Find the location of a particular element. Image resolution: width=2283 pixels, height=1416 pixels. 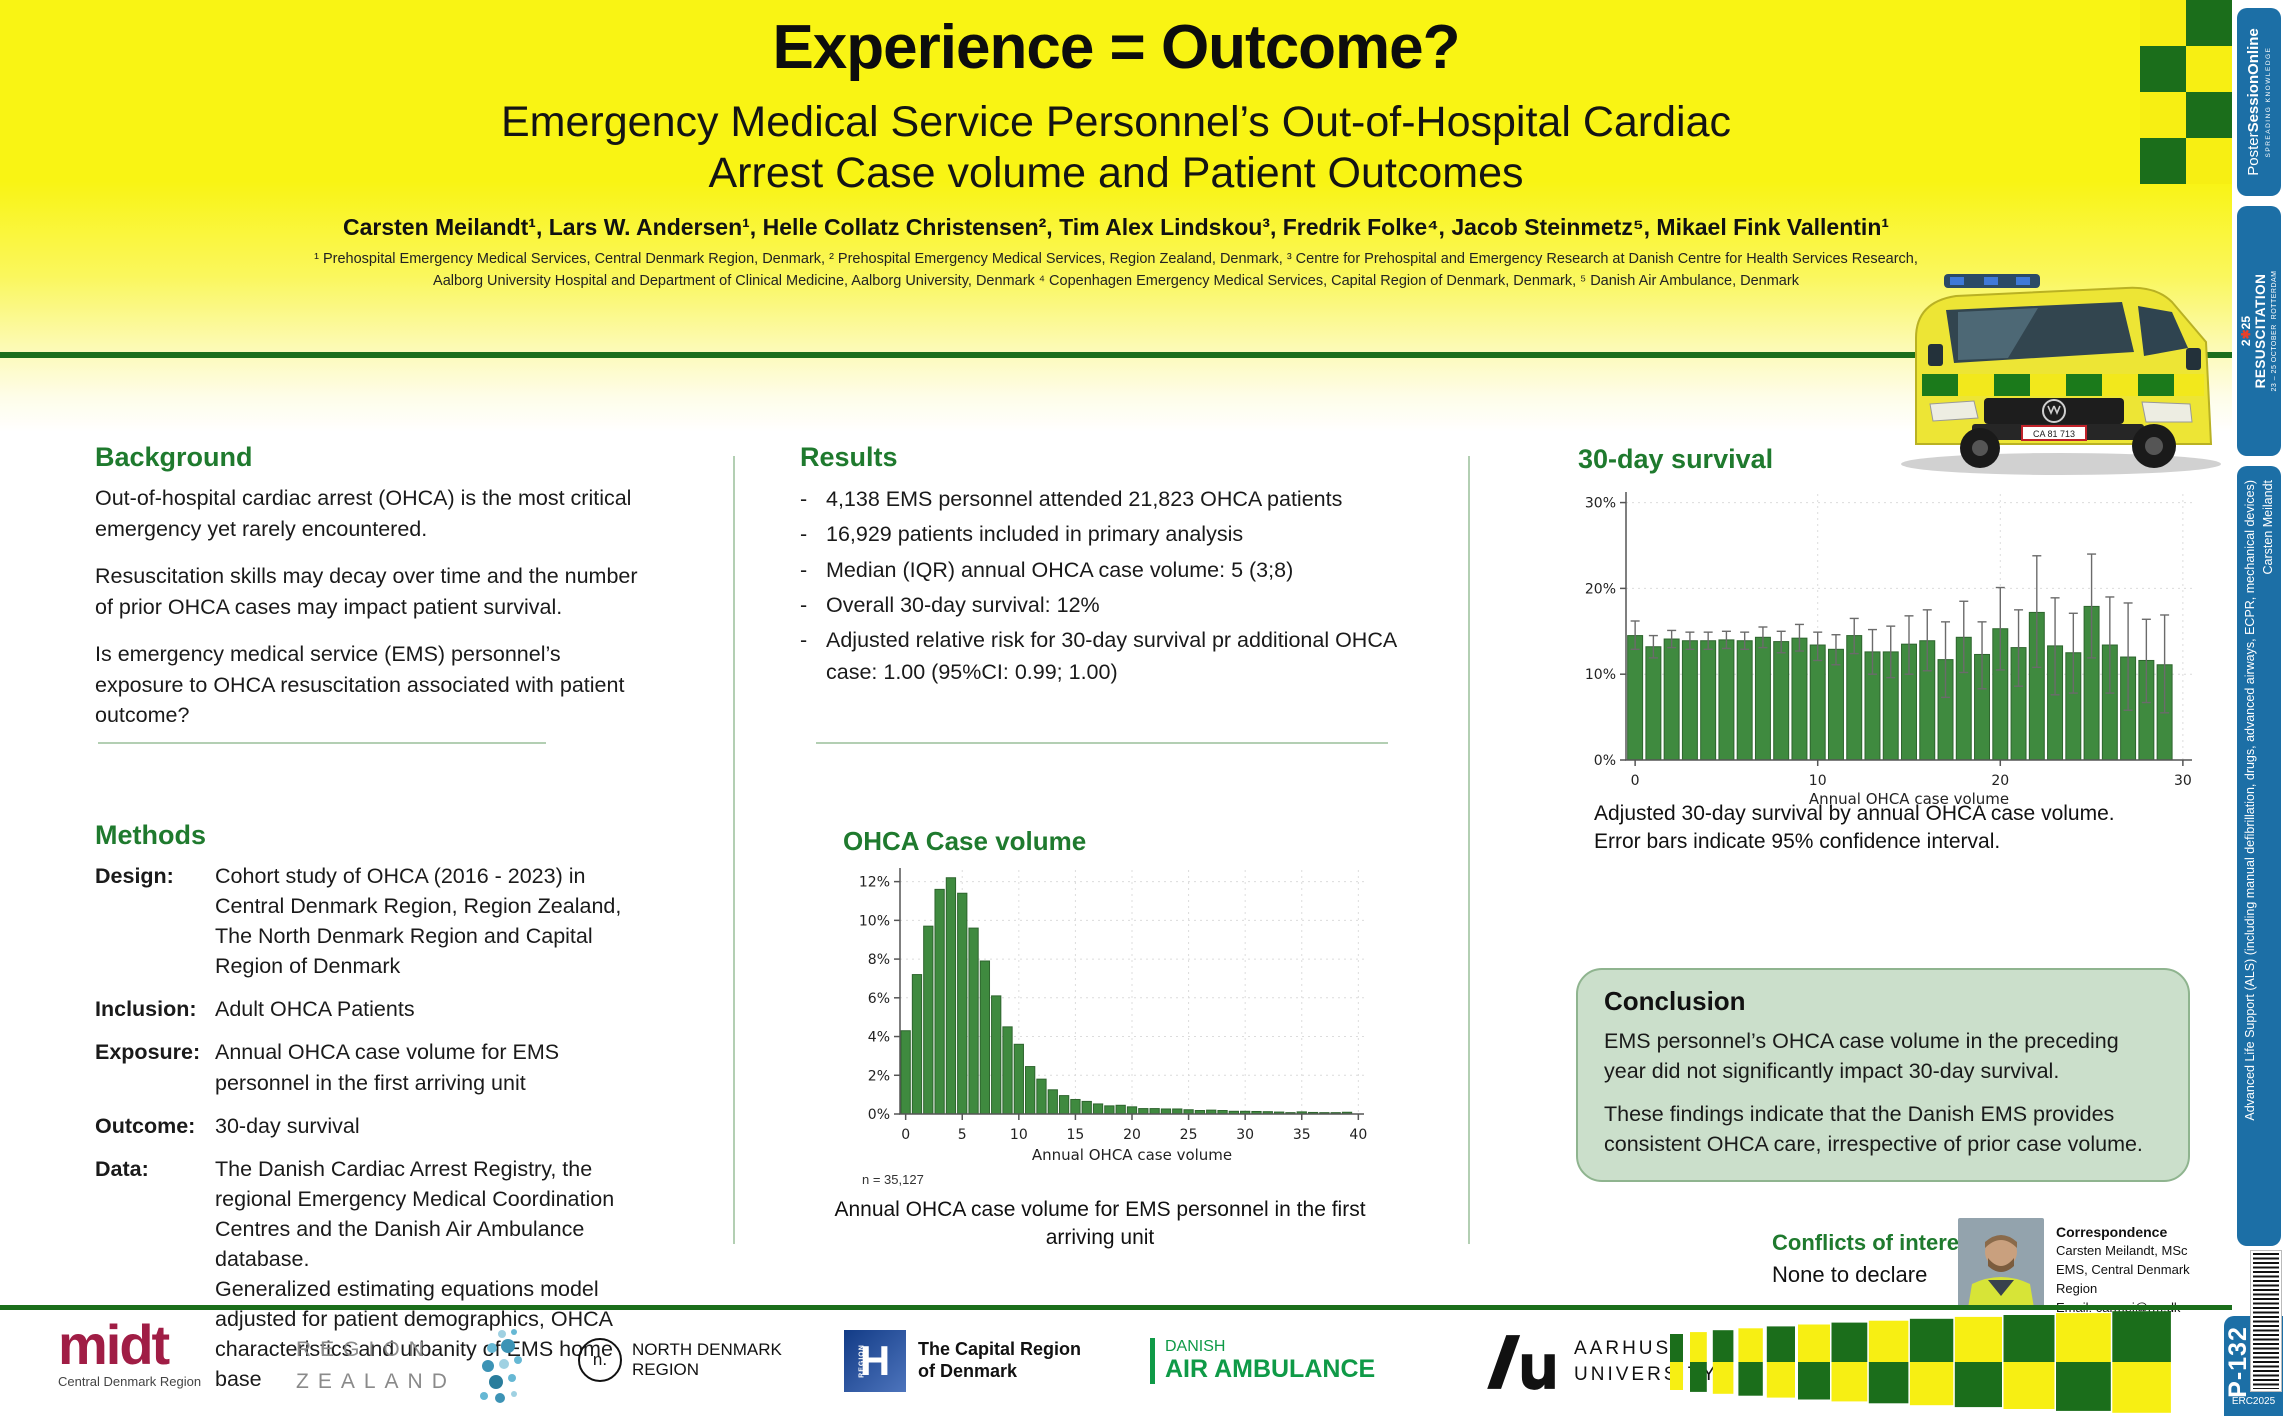

subtitle-line2: Arrest Case volume and Patient Outcomes is located at coordinates (1116, 172).